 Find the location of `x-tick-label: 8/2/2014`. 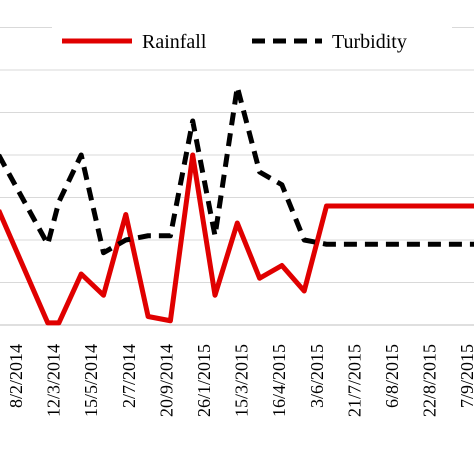

x-tick-label: 8/2/2014 is located at coordinates (16, 376).